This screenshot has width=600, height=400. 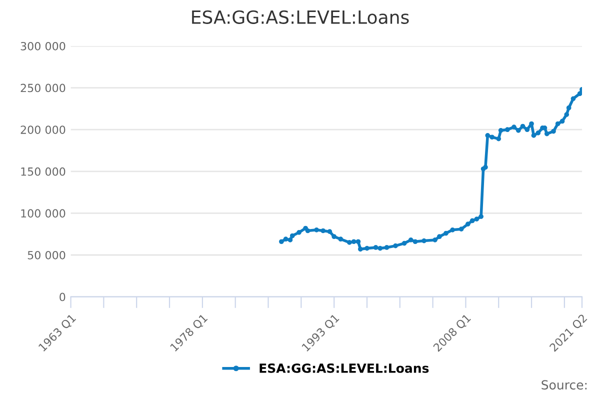 What do you see at coordinates (43, 213) in the screenshot?
I see `y-tick-label: 100 000` at bounding box center [43, 213].